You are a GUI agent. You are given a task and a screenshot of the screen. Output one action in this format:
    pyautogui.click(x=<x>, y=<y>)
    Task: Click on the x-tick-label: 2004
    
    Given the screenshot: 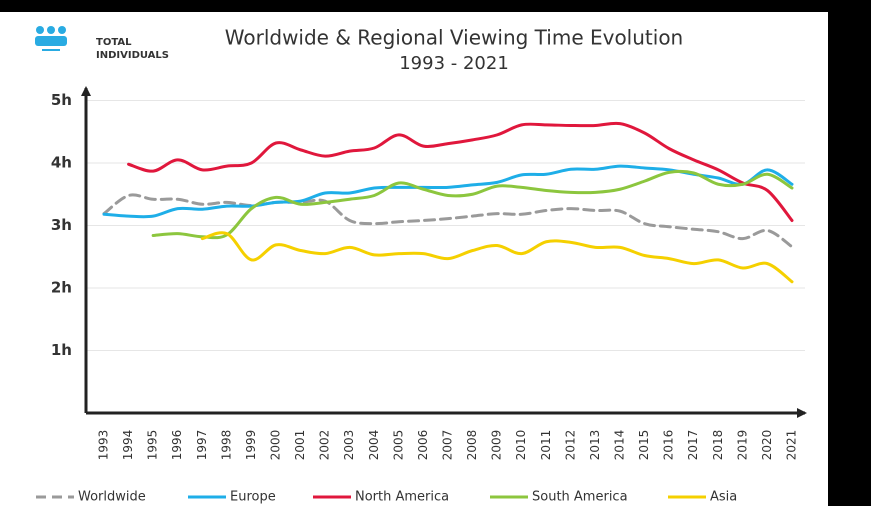 What is the action you would take?
    pyautogui.click(x=374, y=445)
    